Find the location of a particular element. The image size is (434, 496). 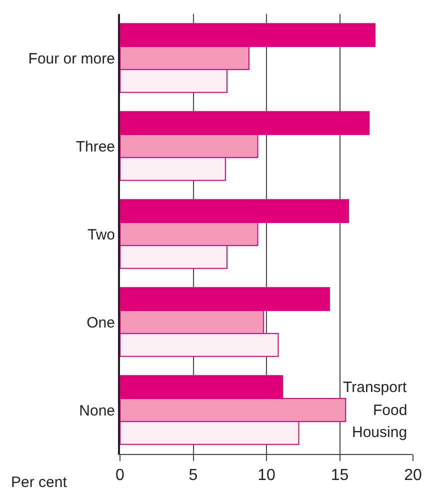

y-tick-label: Three is located at coordinates (95, 147).